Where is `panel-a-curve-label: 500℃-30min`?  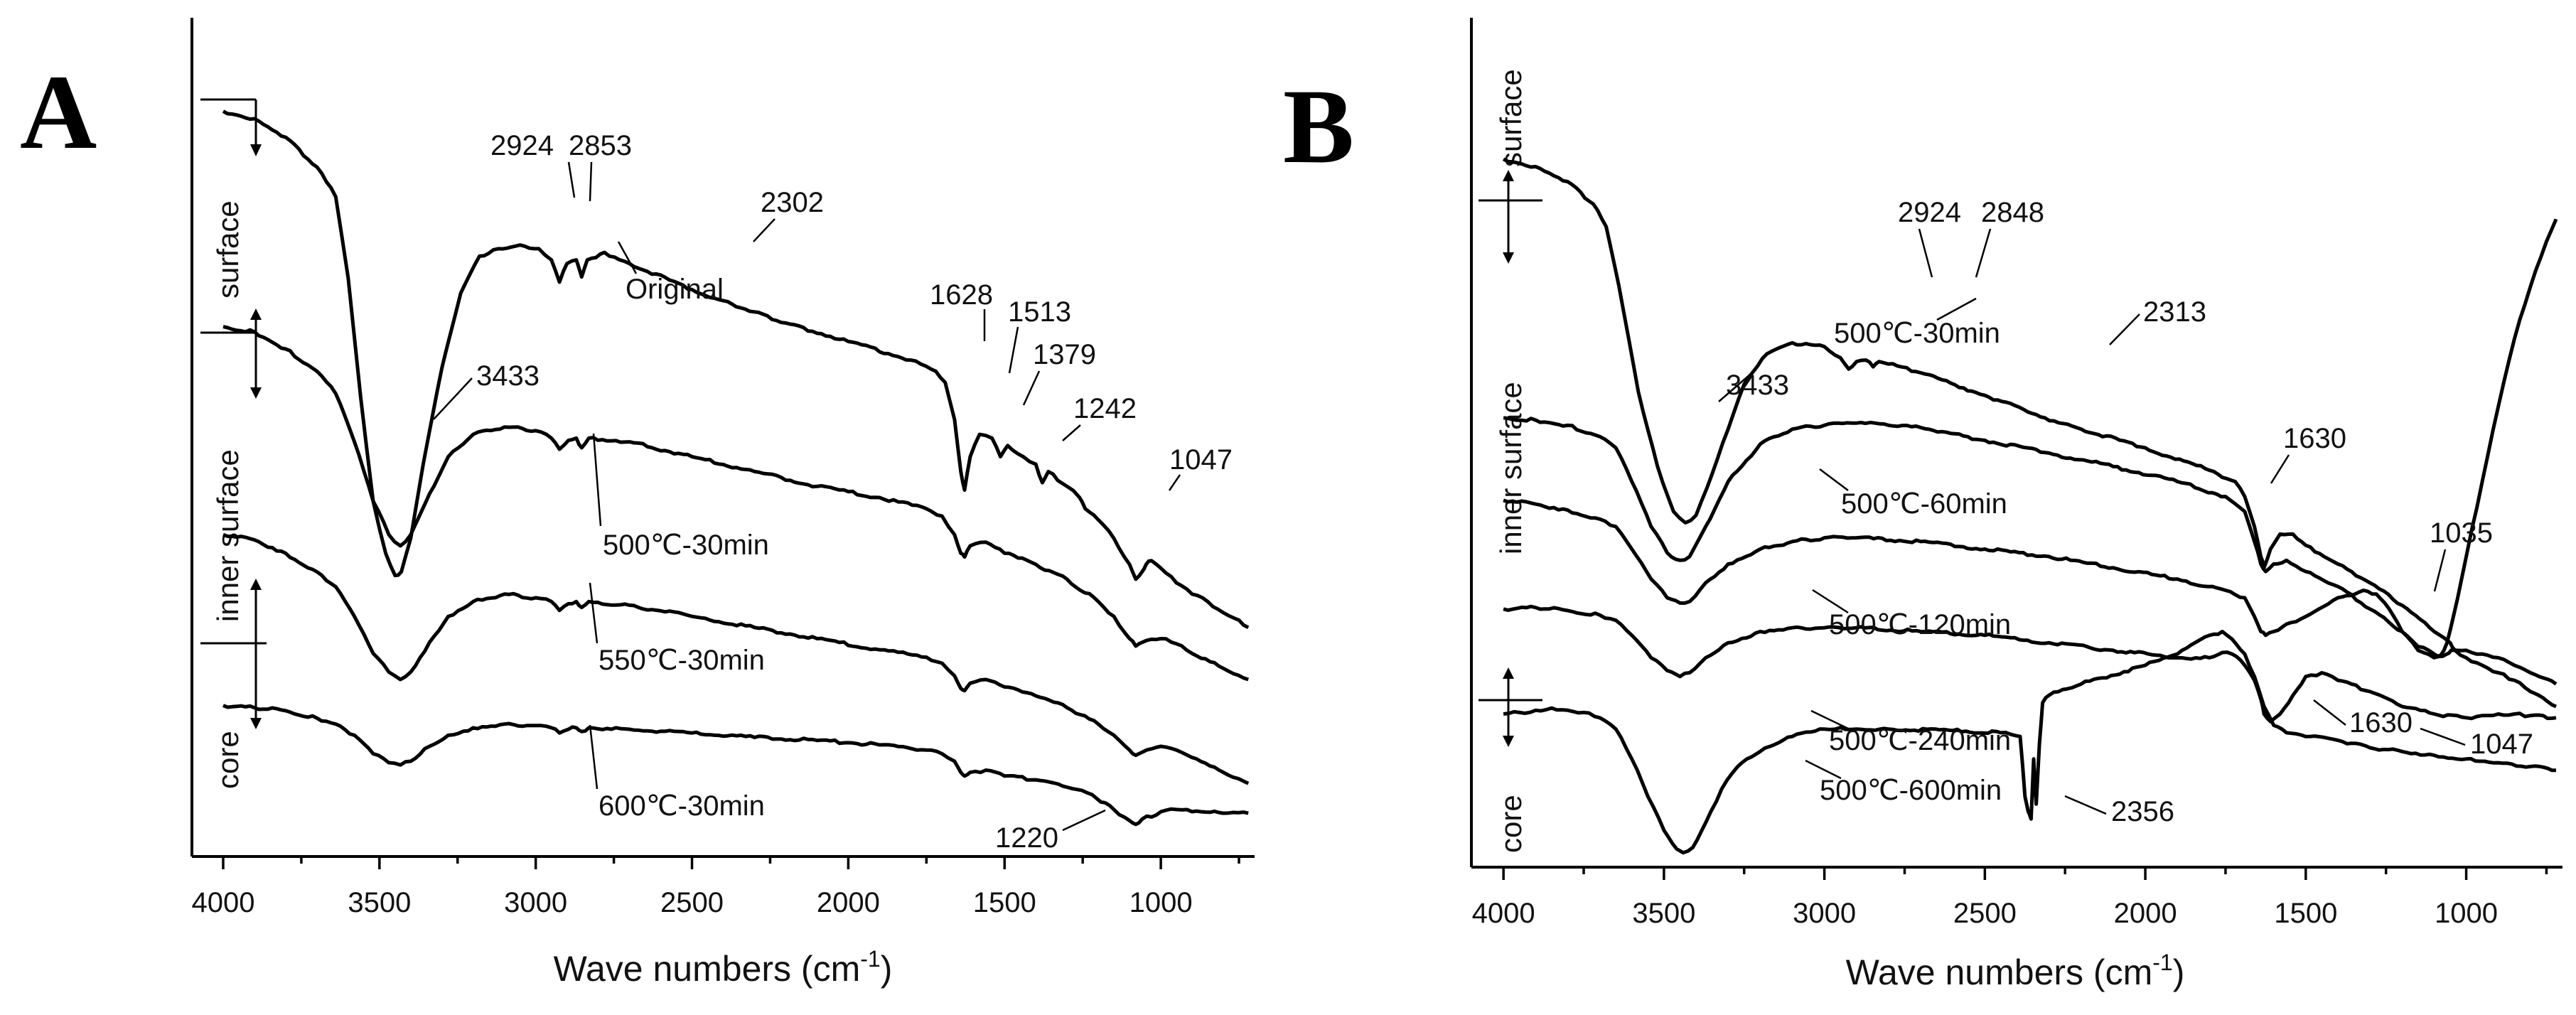 panel-a-curve-label: 500℃-30min is located at coordinates (686, 545).